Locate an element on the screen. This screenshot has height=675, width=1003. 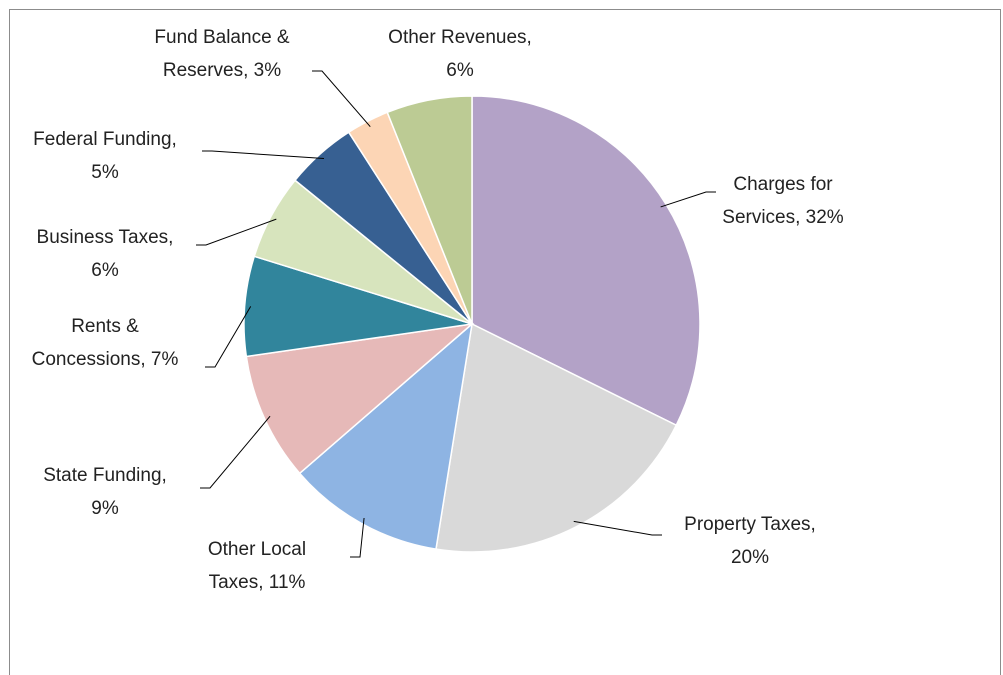
data-label: Other Revenues, 6% is located at coordinates (460, 54).